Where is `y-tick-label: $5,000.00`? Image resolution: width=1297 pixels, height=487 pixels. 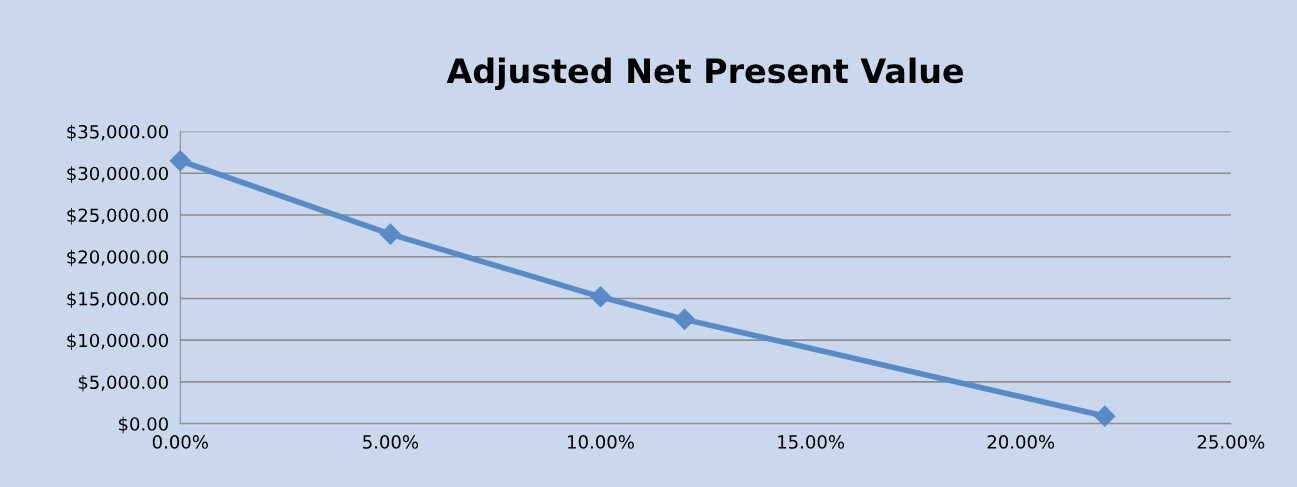 y-tick-label: $5,000.00 is located at coordinates (123, 383).